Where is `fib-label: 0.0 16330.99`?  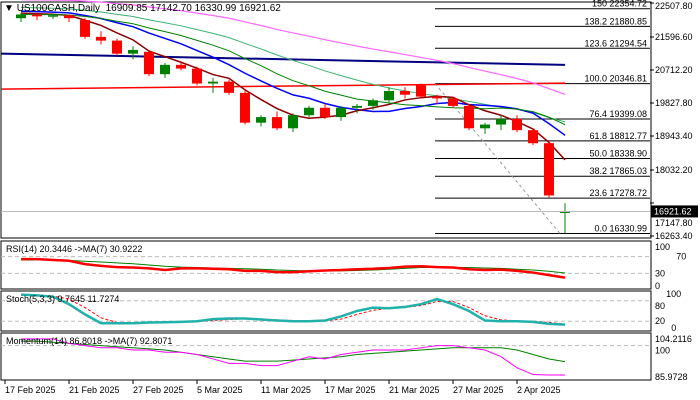 fib-label: 0.0 16330.99 is located at coordinates (620, 228).